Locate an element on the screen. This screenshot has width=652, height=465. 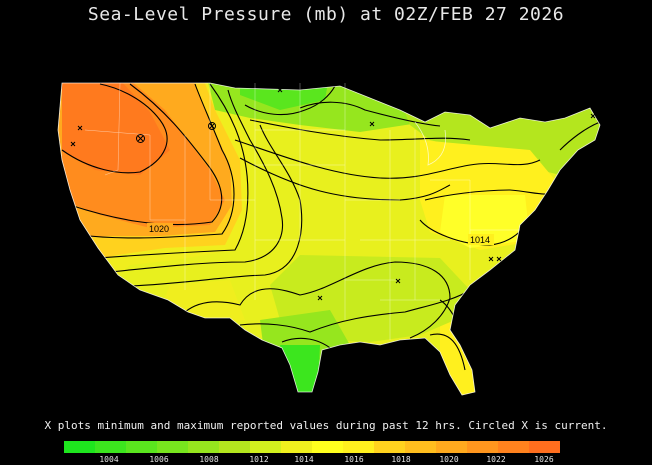
legend-tick-label: 1020 is located at coordinates (449, 459).